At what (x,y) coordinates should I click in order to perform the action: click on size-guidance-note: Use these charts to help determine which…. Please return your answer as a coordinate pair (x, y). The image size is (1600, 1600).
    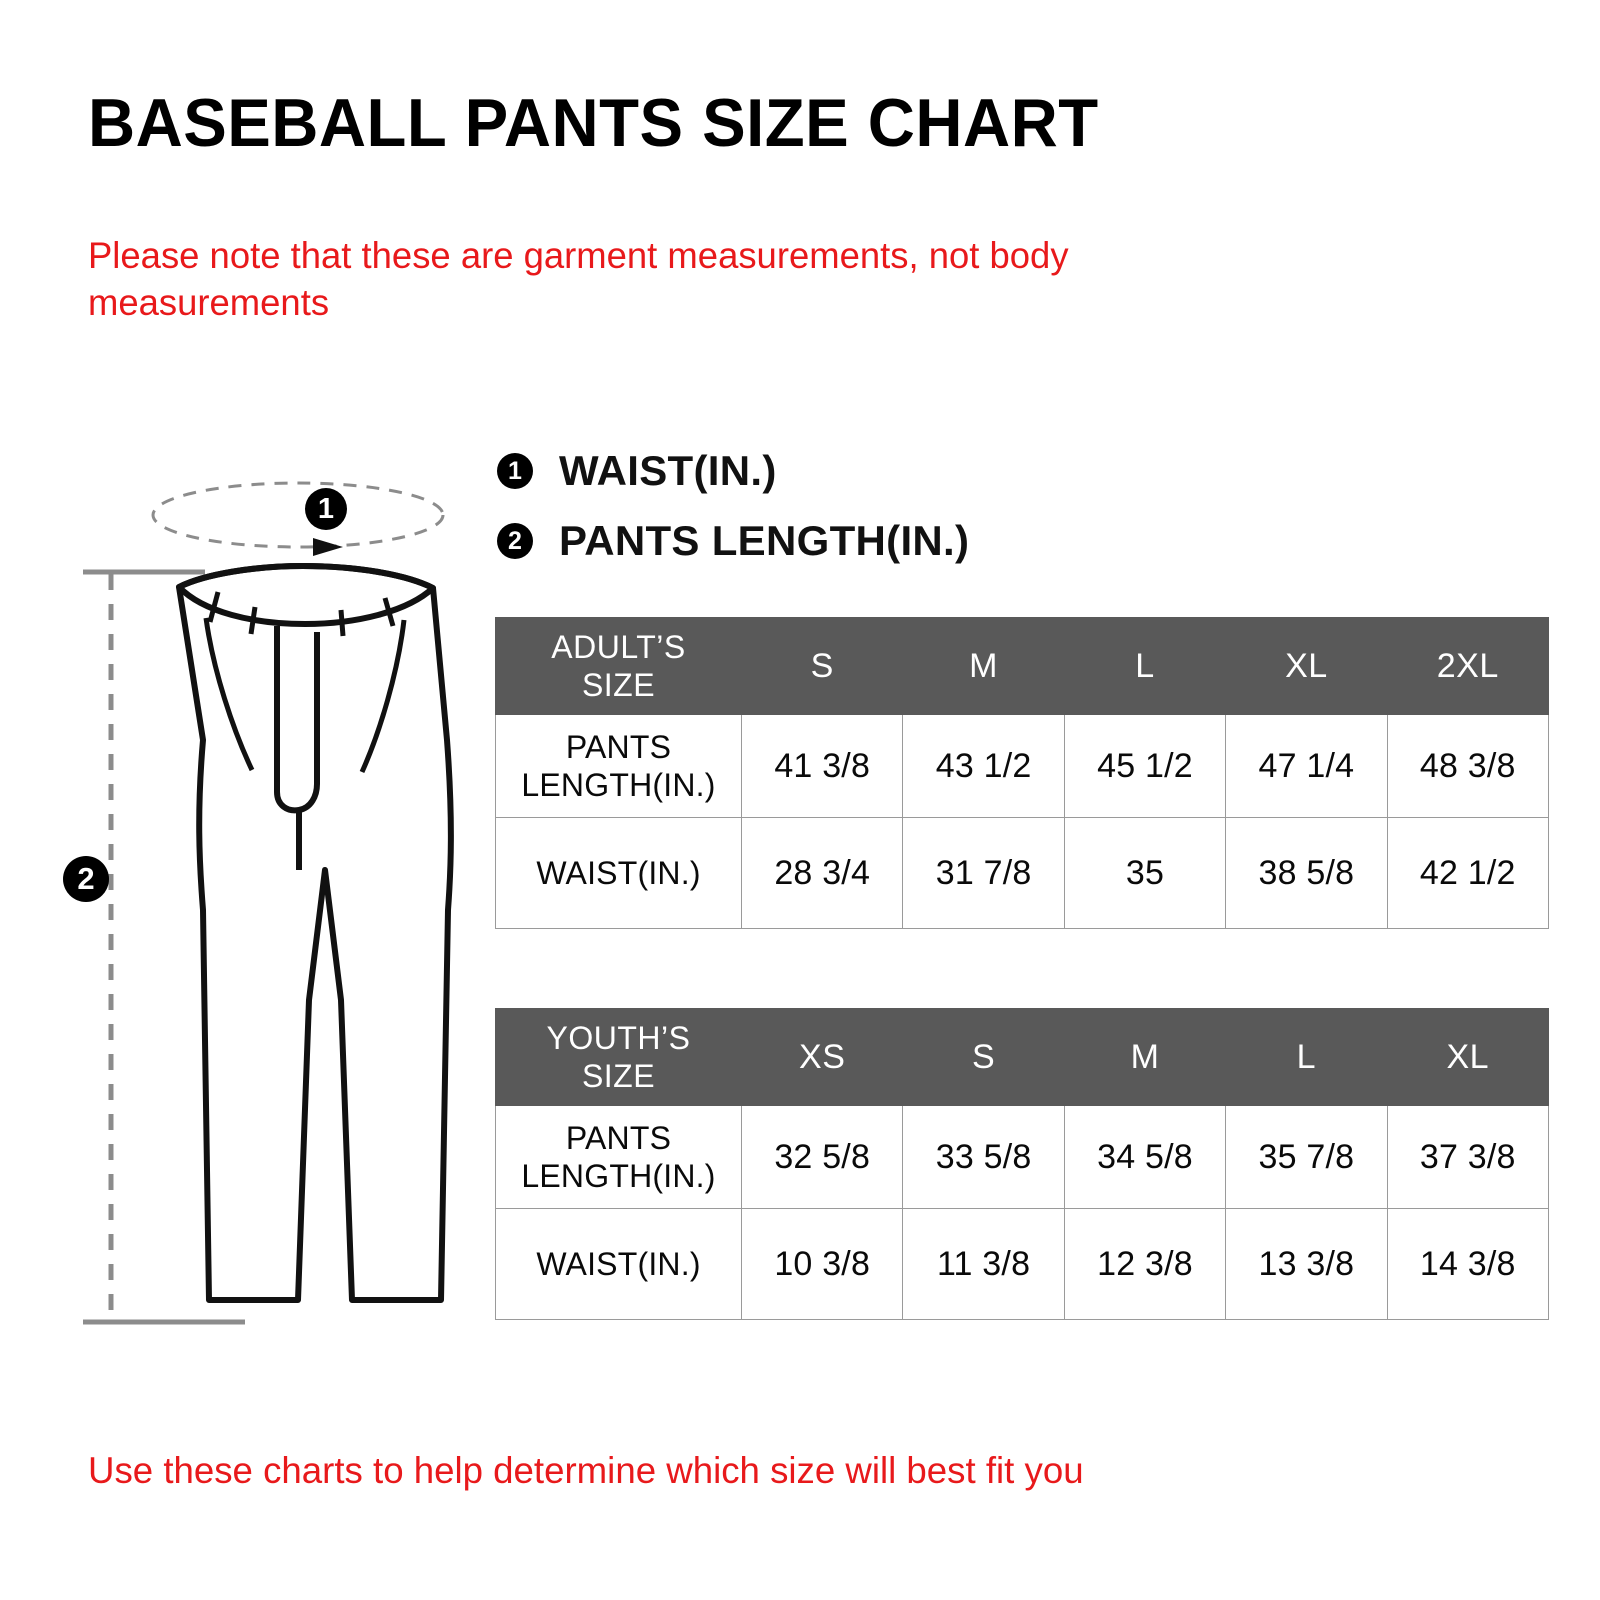
    Looking at the image, I should click on (586, 1470).